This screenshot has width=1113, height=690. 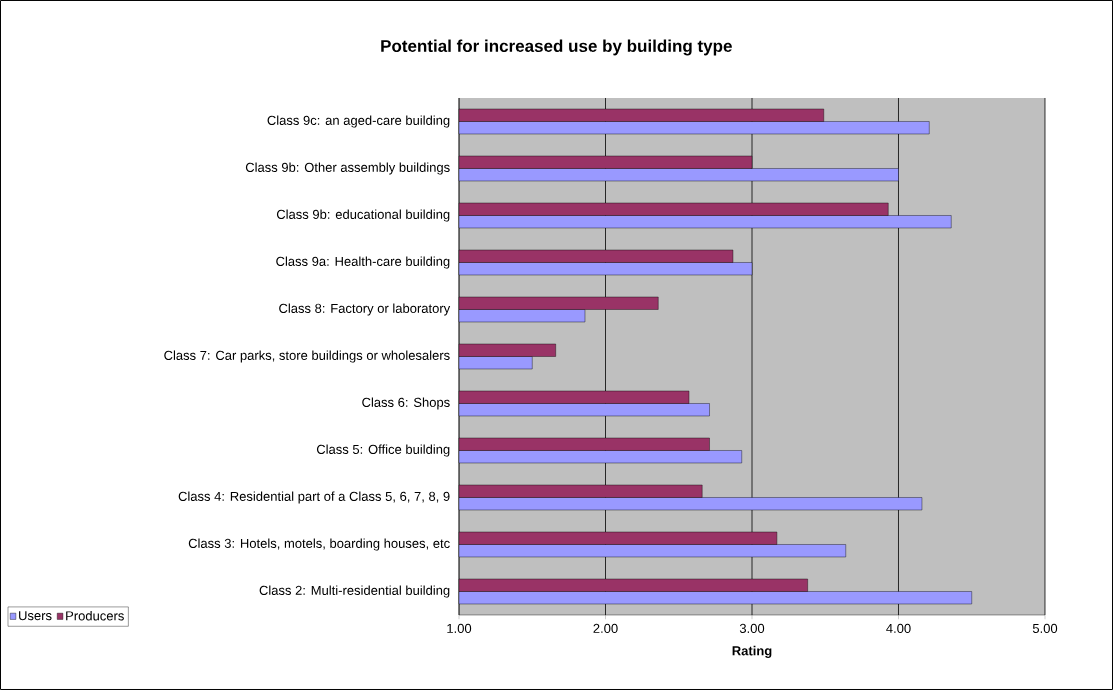 What do you see at coordinates (752, 652) in the screenshot?
I see `x-axis-title: Rating` at bounding box center [752, 652].